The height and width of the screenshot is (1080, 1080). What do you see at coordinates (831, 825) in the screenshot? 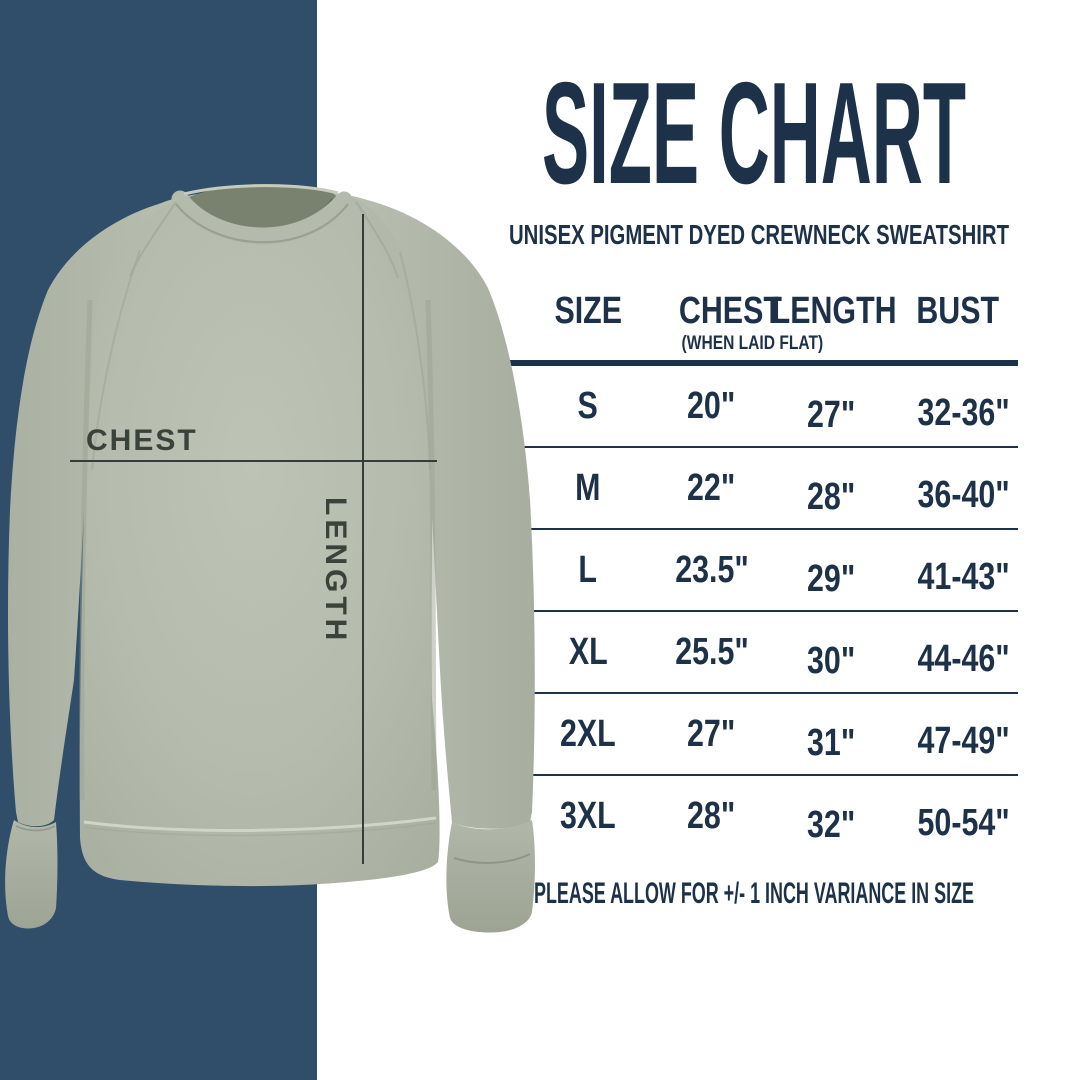
I see `length-cell: 32"` at bounding box center [831, 825].